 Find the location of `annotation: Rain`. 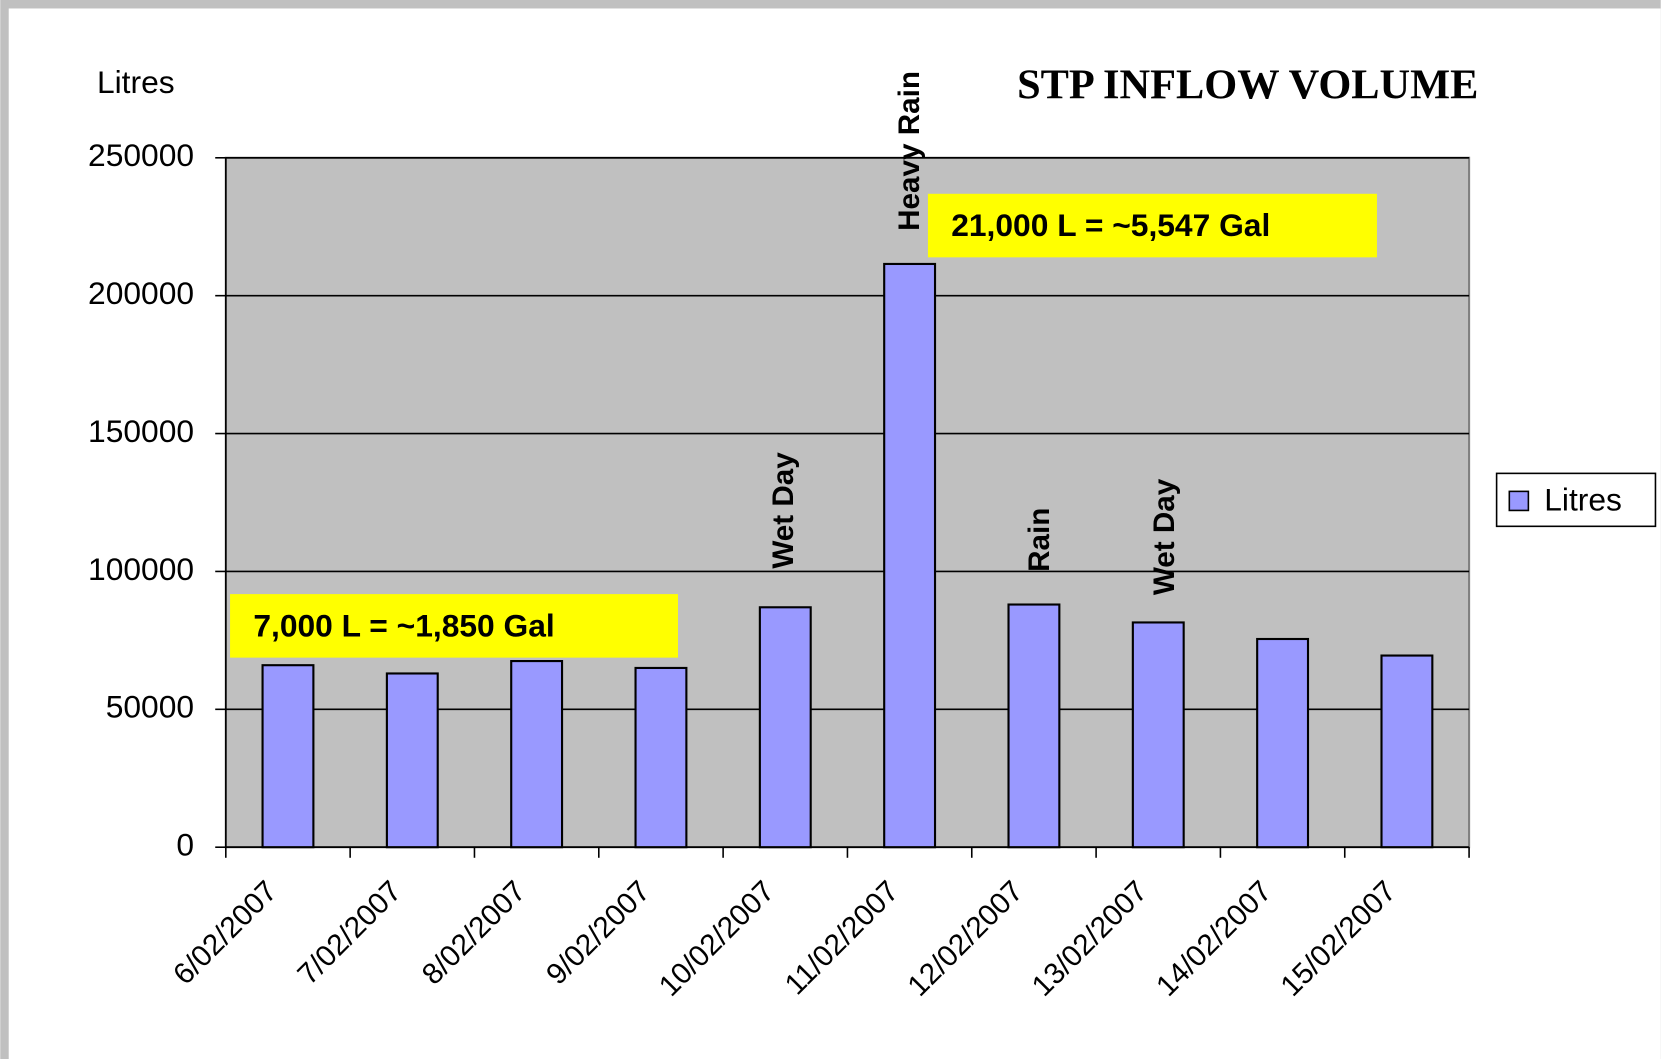

annotation: Rain is located at coordinates (1039, 540).